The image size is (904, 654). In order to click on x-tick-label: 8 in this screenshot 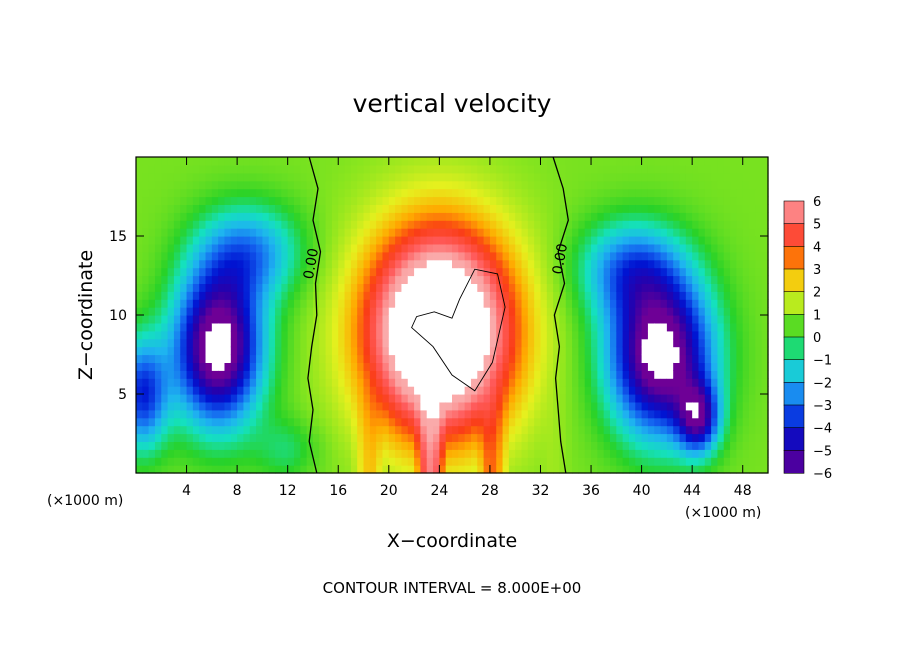, I will do `click(237, 491)`.